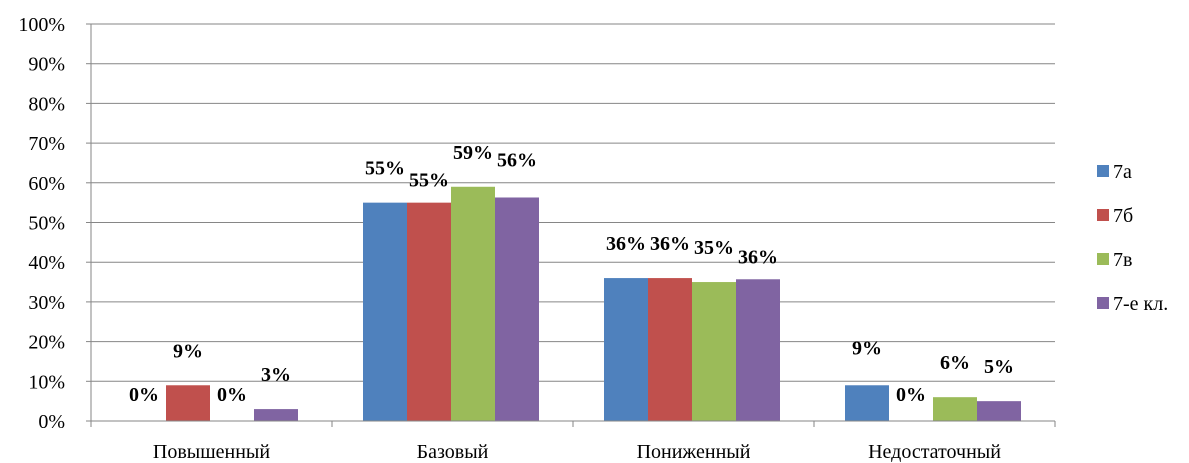 This screenshot has width=1189, height=463. Describe the element at coordinates (51, 422) in the screenshot. I see `y-tick-label: 0%` at that location.